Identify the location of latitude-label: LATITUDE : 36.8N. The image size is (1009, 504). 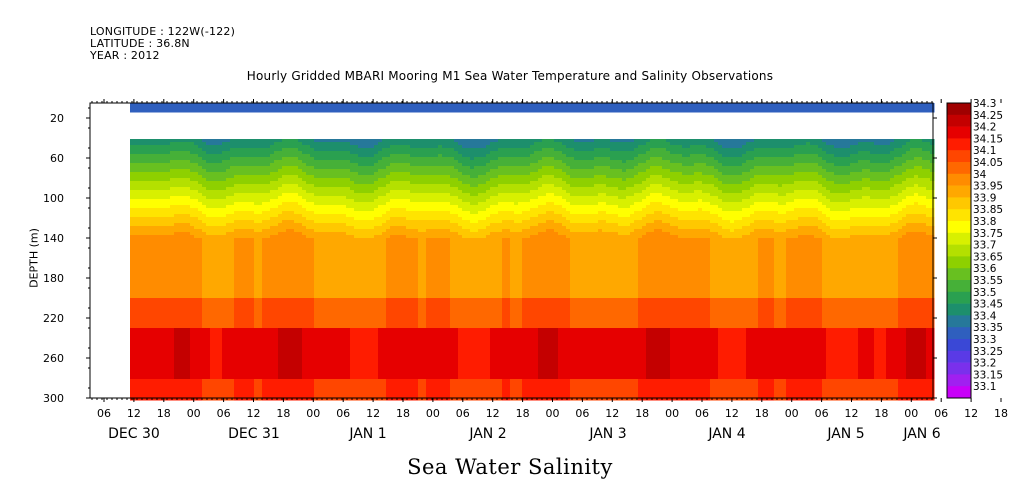
(140, 43).